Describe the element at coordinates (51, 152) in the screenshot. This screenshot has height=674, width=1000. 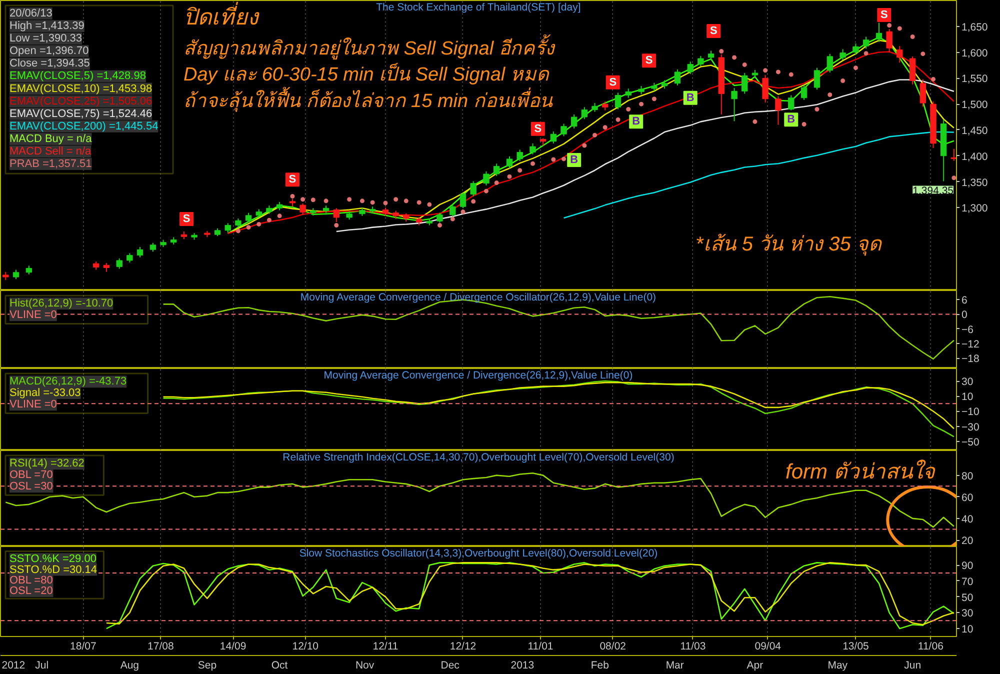
I see `text: MACD Sell = n/a` at that location.